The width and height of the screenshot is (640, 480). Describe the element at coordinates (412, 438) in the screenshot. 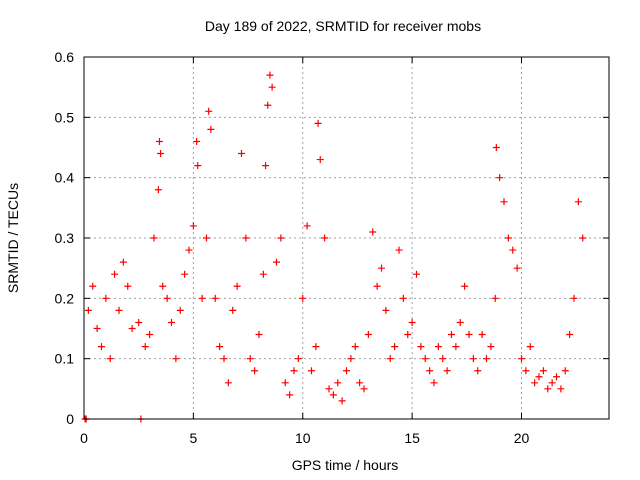

I see `x-tick-label: 15` at that location.